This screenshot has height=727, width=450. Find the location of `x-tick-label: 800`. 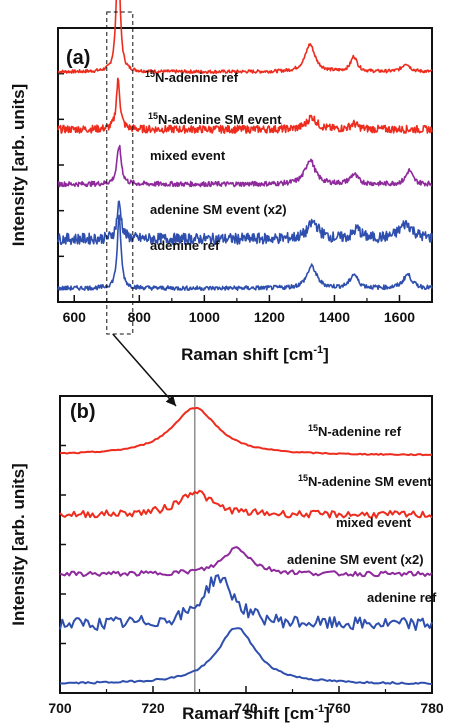

x-tick-label: 800 is located at coordinates (140, 317).